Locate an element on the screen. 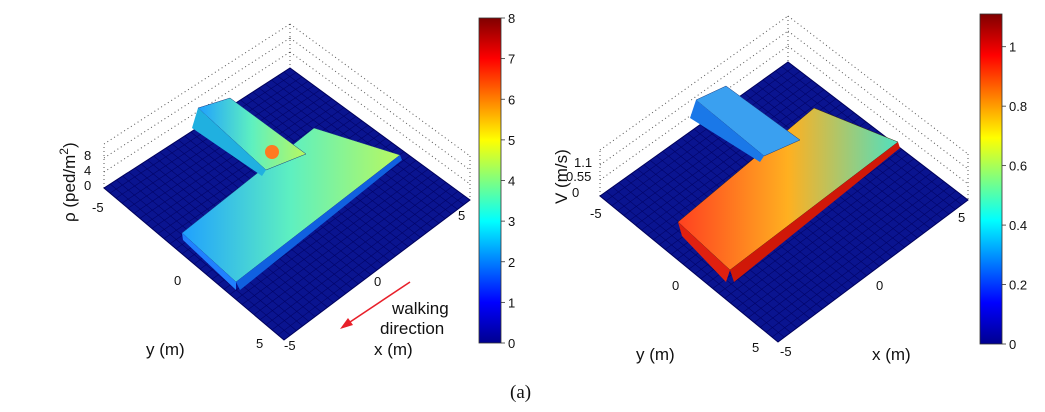 The width and height of the screenshot is (1045, 412). density-surface is located at coordinates (291, 193).